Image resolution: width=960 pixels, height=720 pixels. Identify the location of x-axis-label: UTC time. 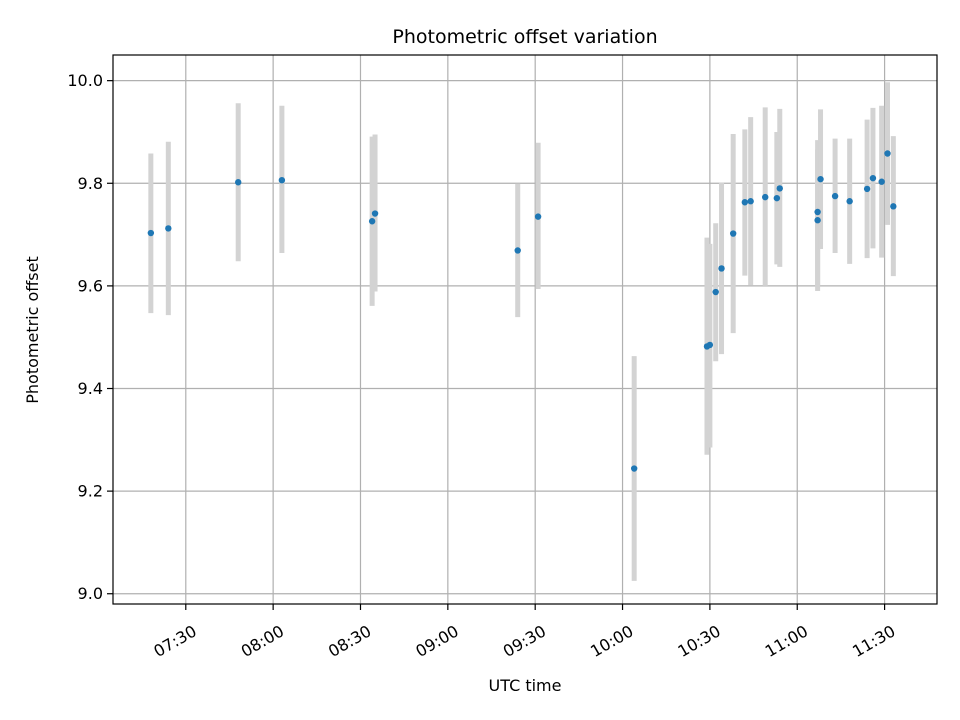
(525, 685).